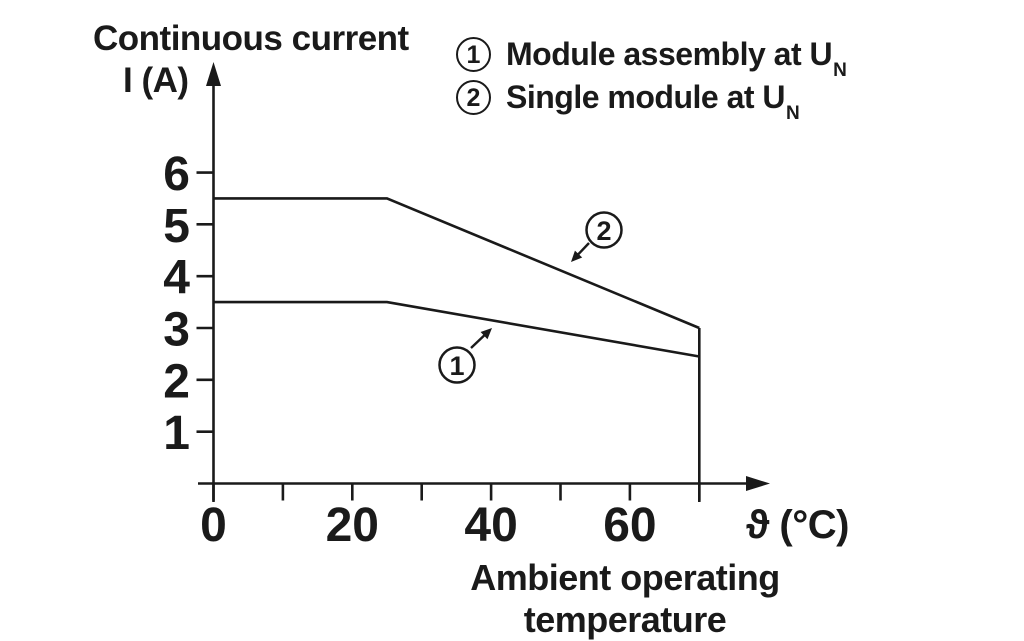 The width and height of the screenshot is (1024, 641). What do you see at coordinates (490, 525) in the screenshot?
I see `x-tick-label: 40` at bounding box center [490, 525].